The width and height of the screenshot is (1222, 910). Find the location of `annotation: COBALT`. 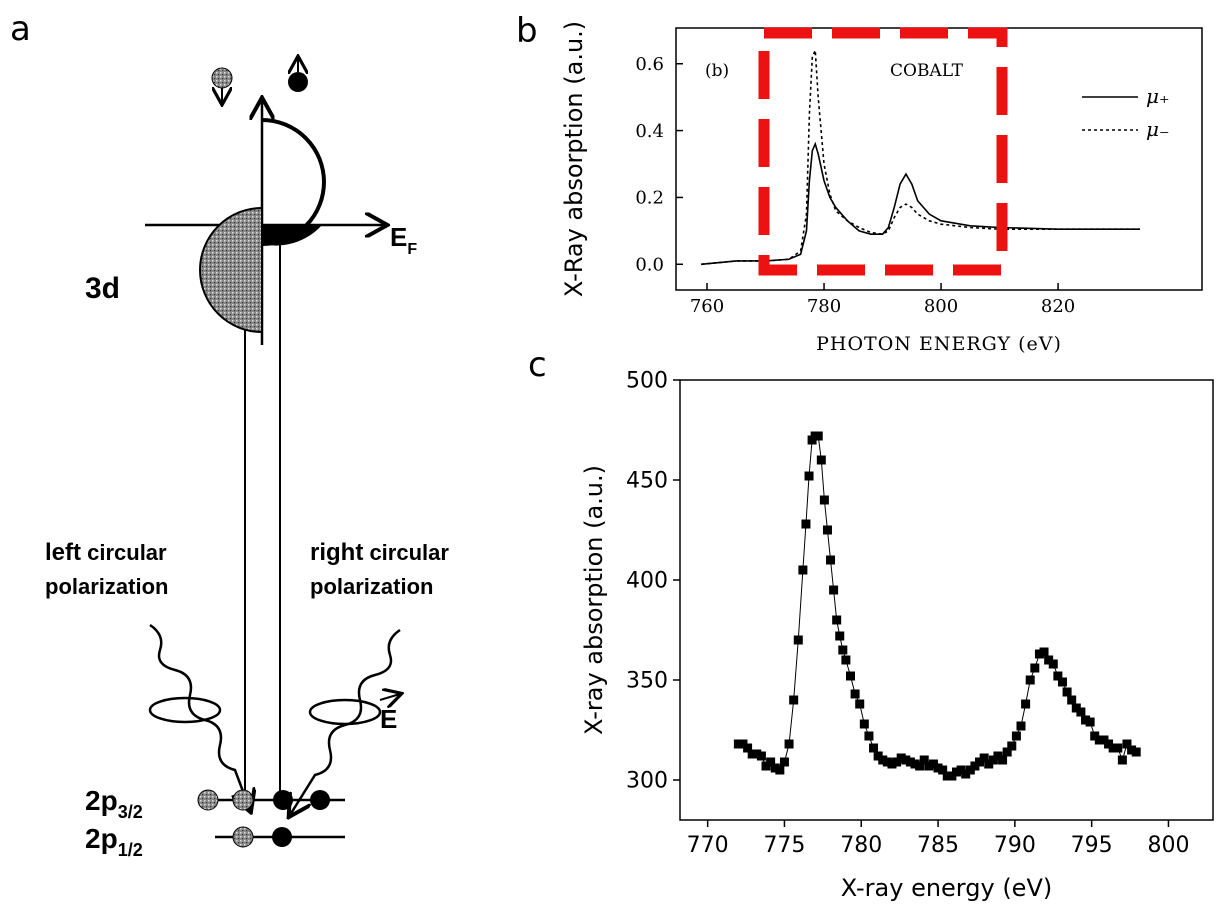

annotation: COBALT is located at coordinates (927, 71).